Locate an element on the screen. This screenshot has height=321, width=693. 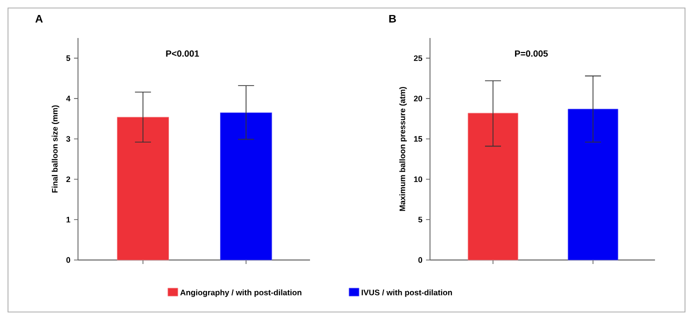
chart-title: B is located at coordinates (392, 18).